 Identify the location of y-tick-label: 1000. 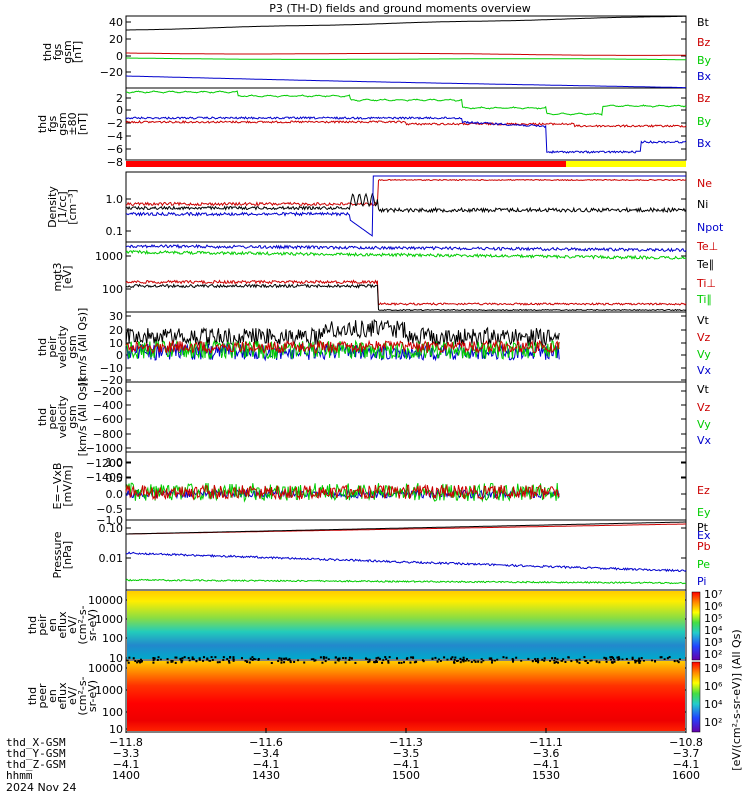
(109, 619).